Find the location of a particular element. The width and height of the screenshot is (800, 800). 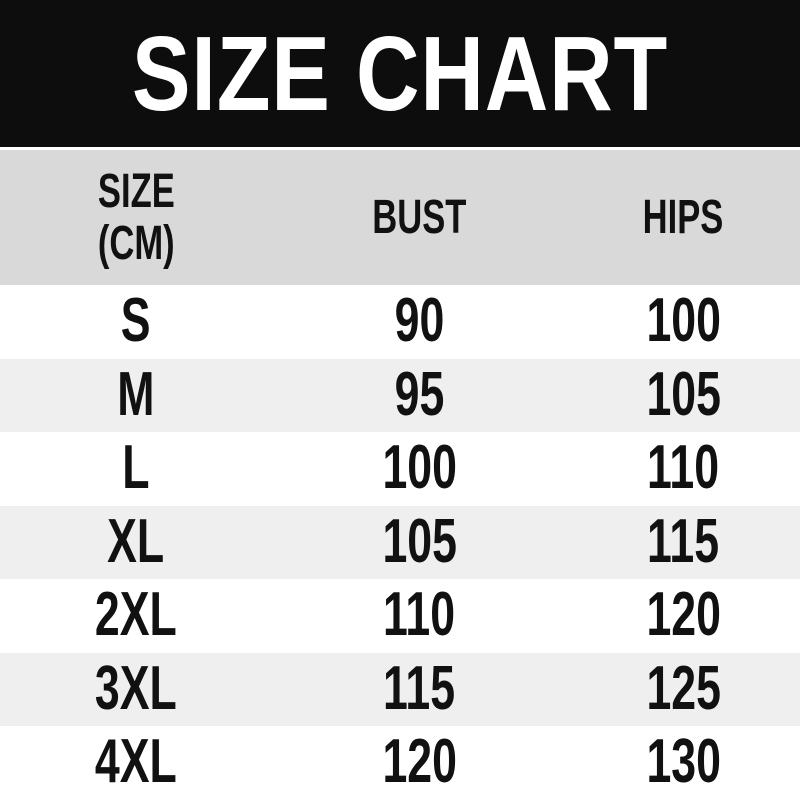

header-hips-label: HIPS is located at coordinates (683, 217).